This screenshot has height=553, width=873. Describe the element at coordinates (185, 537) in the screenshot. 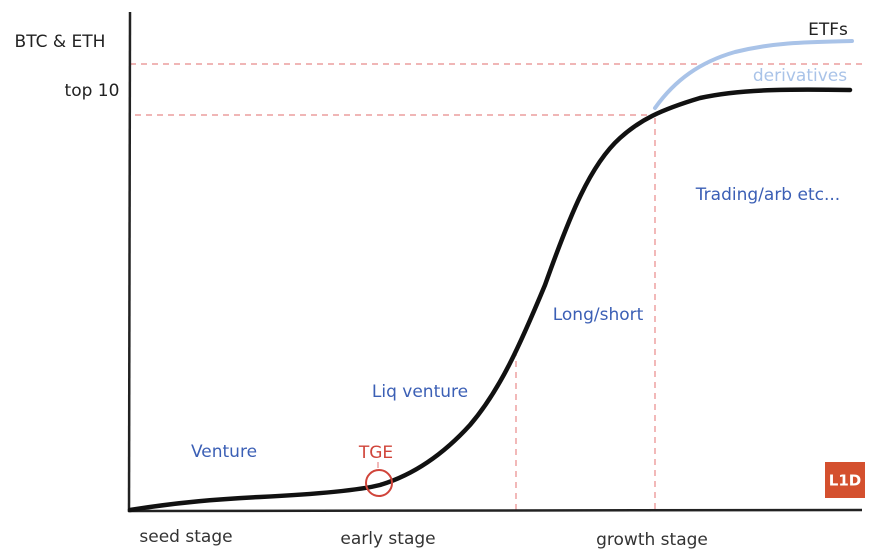

I see `x-label: seed stage` at that location.